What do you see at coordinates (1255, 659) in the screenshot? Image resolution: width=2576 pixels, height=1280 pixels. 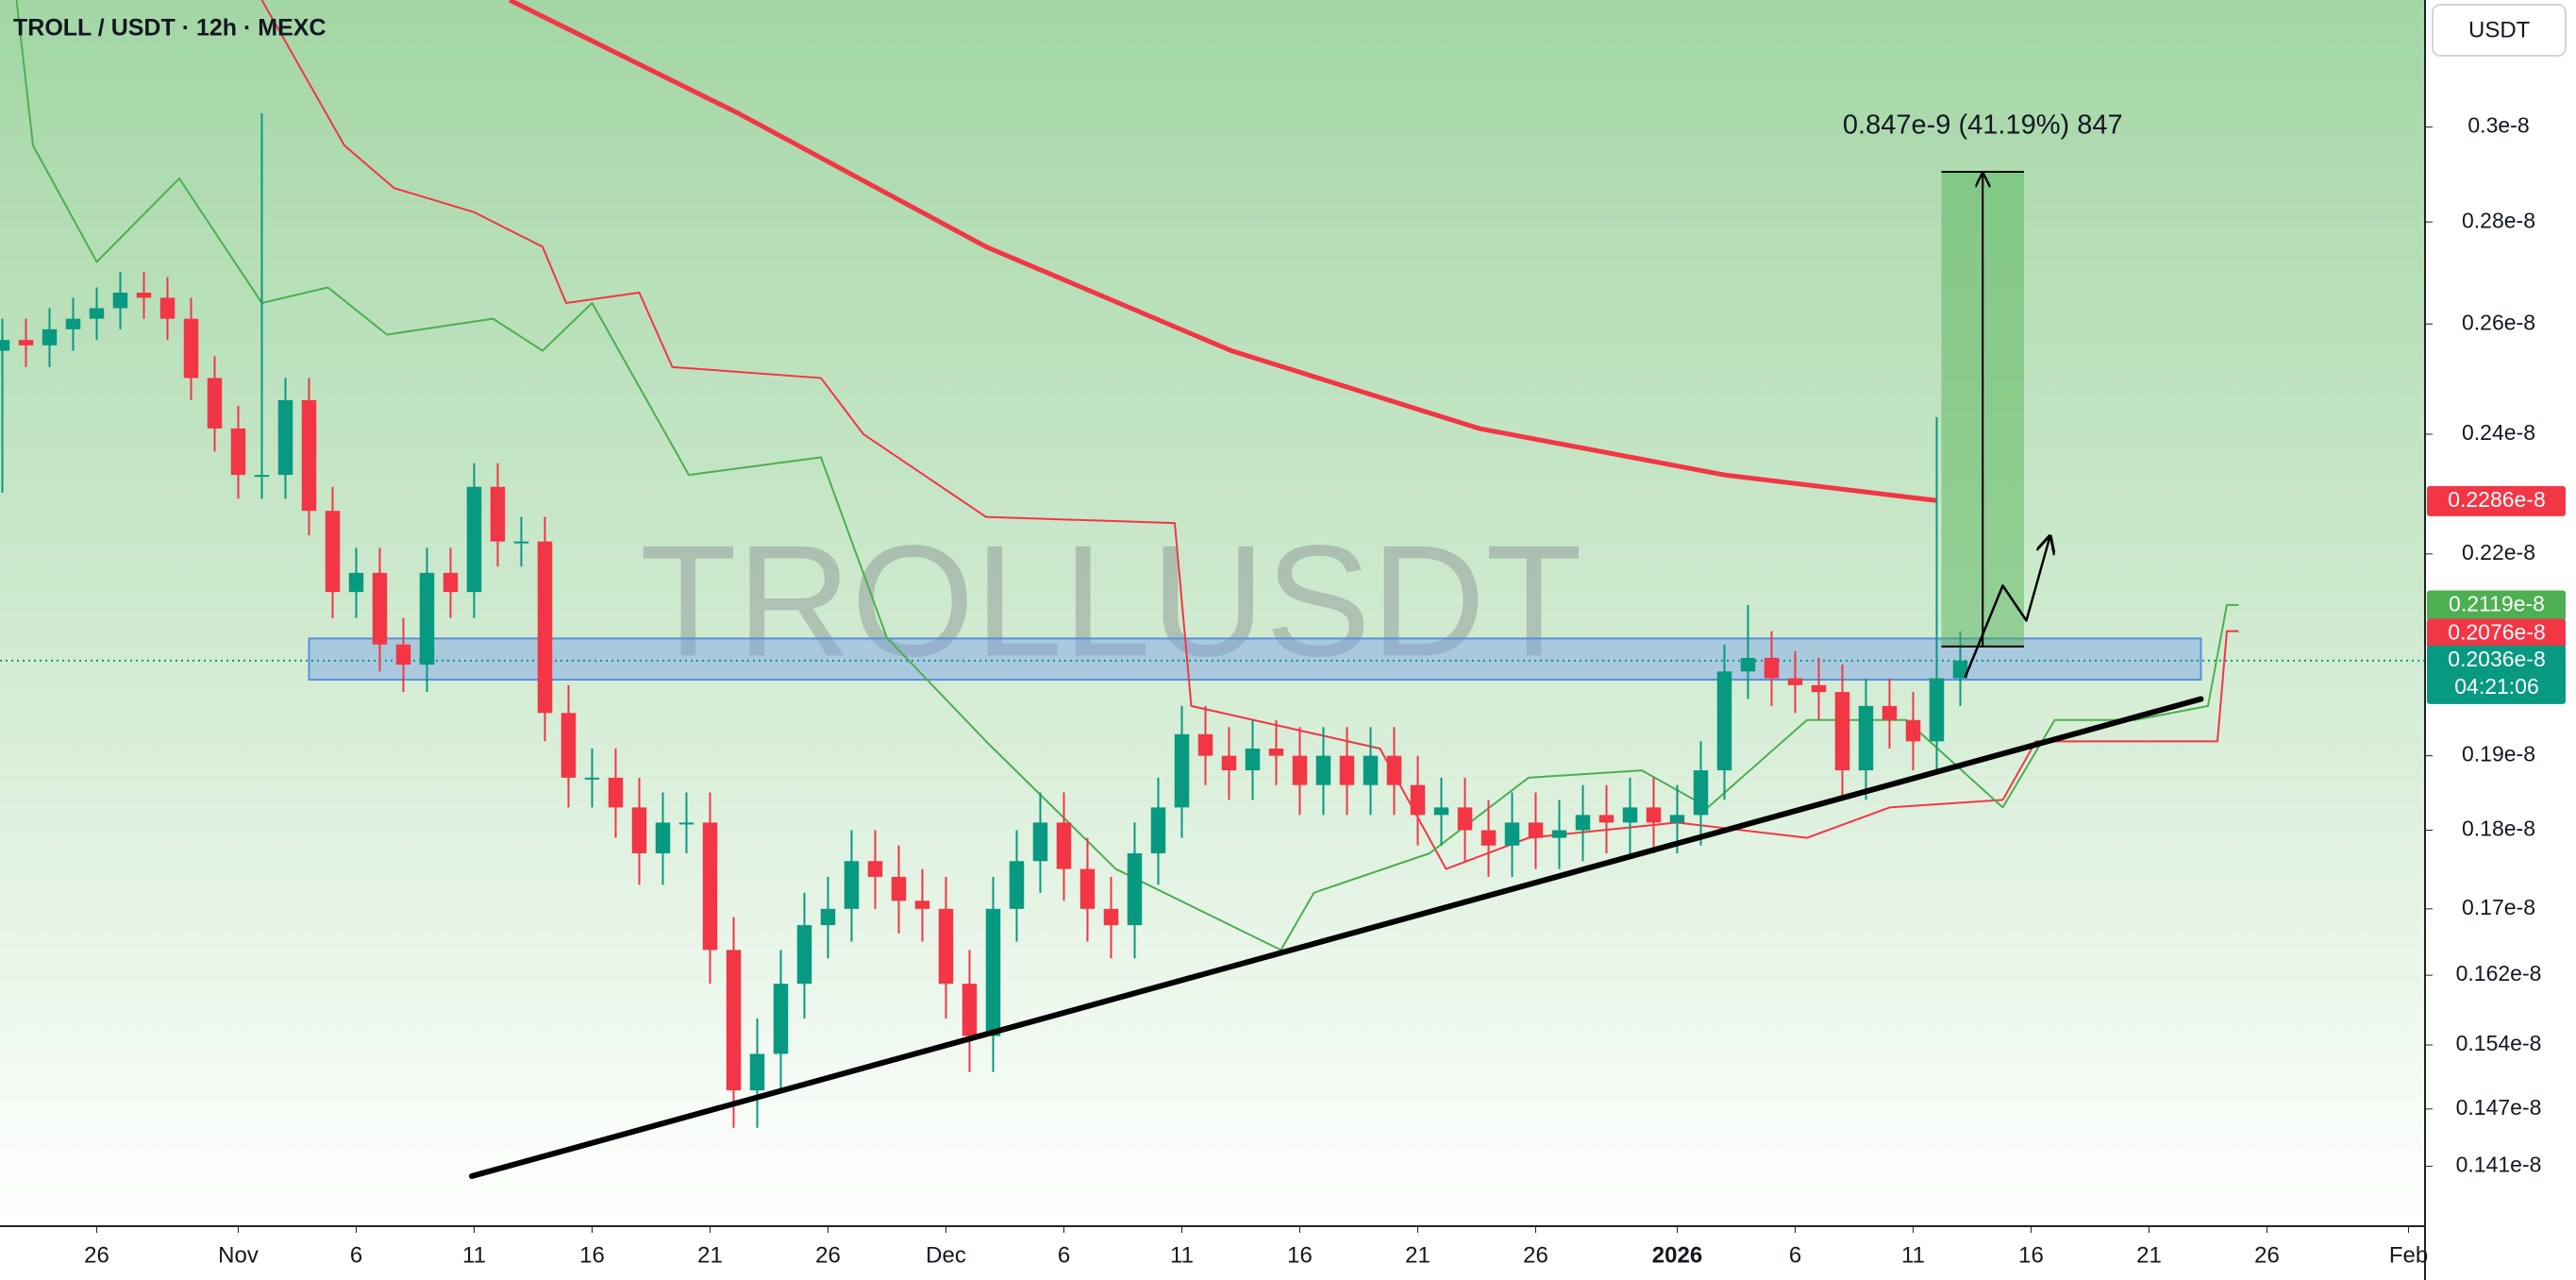 I see `support-zone` at bounding box center [1255, 659].